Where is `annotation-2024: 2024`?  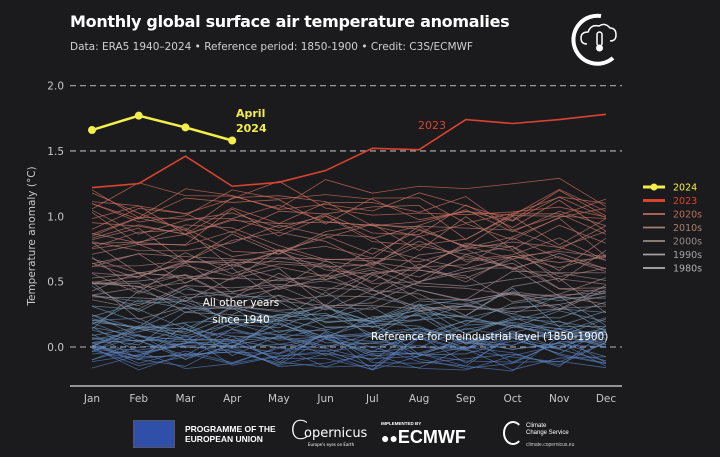 annotation-2024: 2024 is located at coordinates (251, 128).